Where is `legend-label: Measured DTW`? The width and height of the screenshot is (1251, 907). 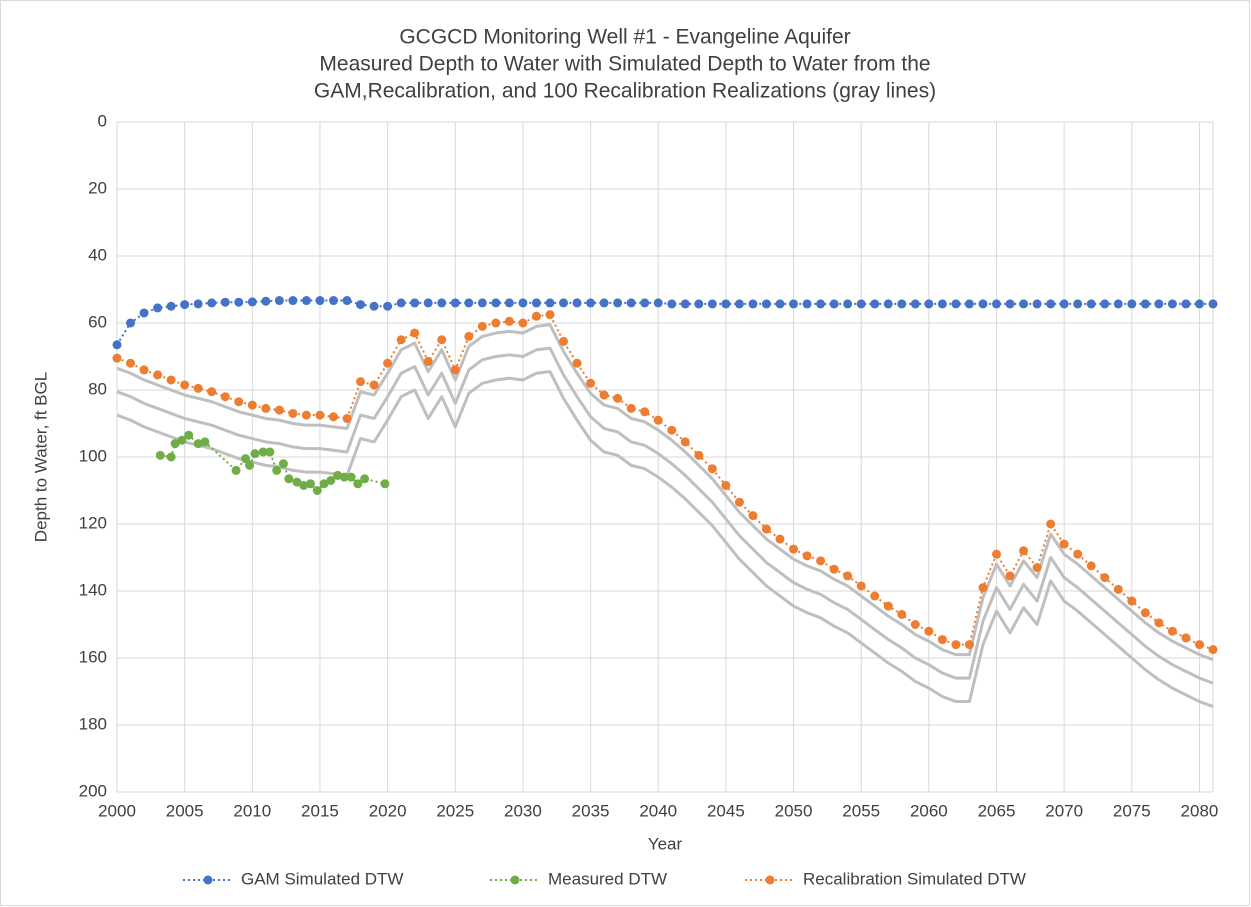 legend-label: Measured DTW is located at coordinates (607, 878).